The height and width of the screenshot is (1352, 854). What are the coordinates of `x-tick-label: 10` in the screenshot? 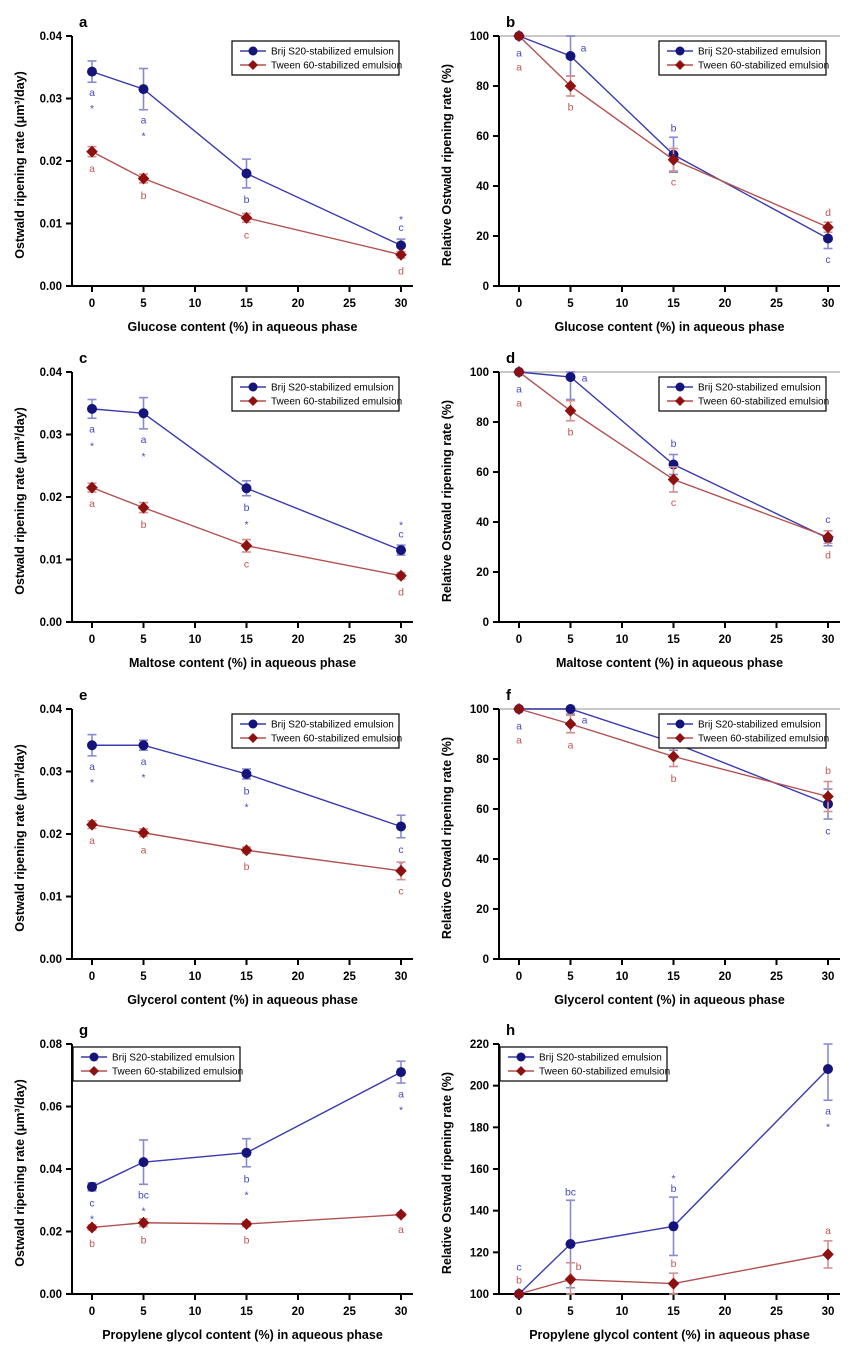 It's located at (622, 640).